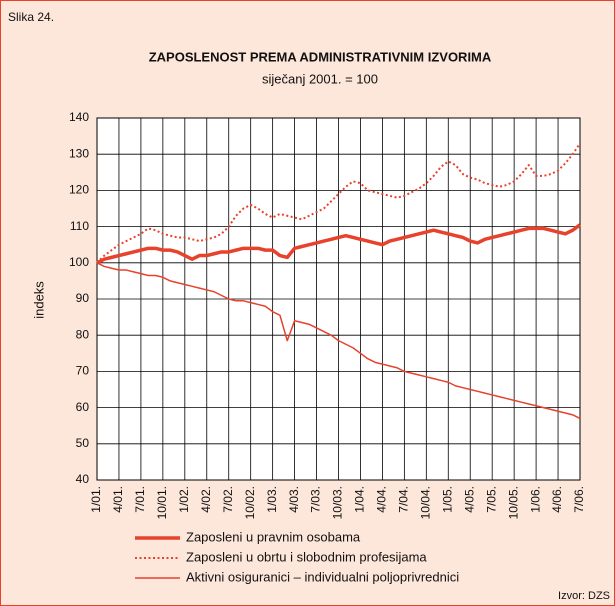  What do you see at coordinates (83, 443) in the screenshot?
I see `y-tick-label: 50` at bounding box center [83, 443].